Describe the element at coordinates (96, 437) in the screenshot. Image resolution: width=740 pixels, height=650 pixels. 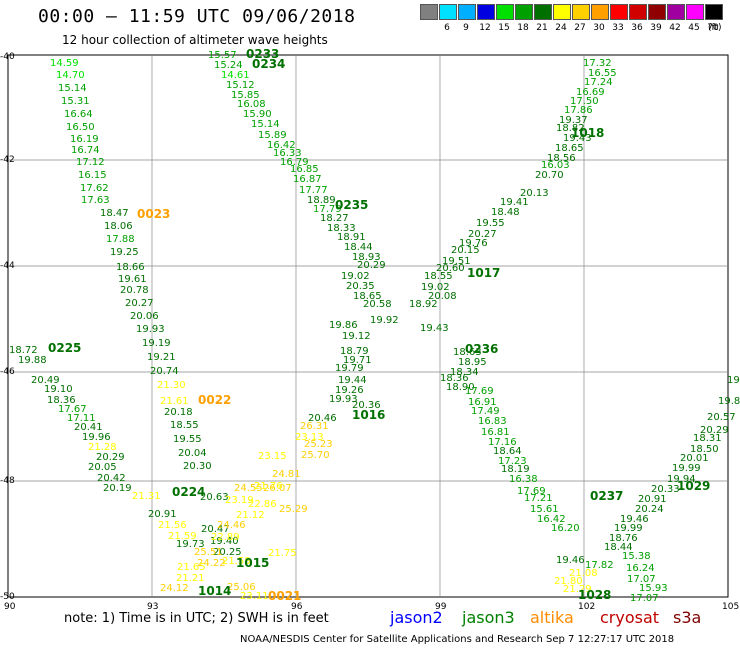
I see `swh-value: 19.96` at that location.